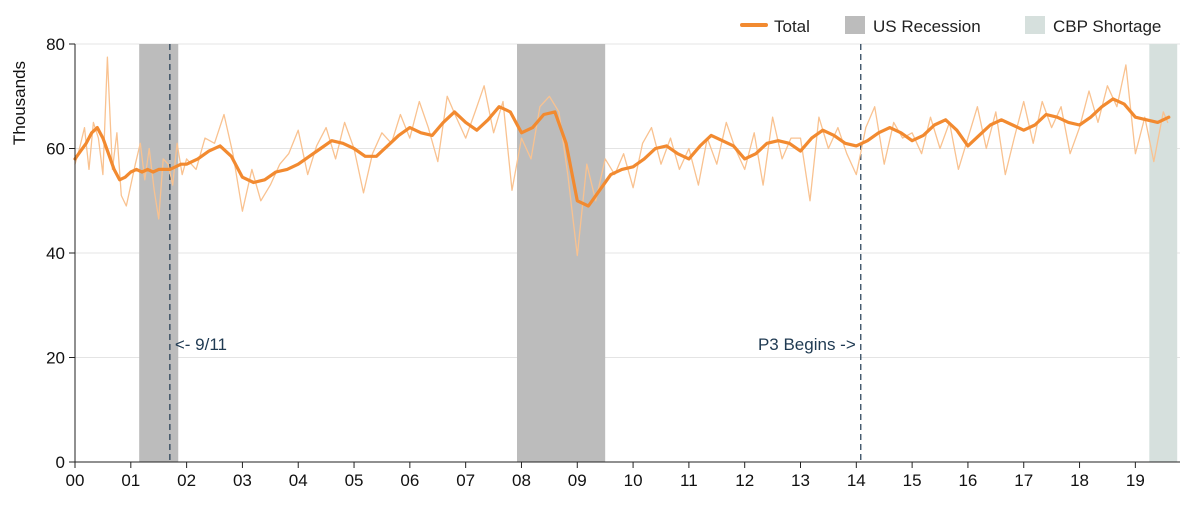  What do you see at coordinates (521, 480) in the screenshot?
I see `x-tick-label: 08` at bounding box center [521, 480].